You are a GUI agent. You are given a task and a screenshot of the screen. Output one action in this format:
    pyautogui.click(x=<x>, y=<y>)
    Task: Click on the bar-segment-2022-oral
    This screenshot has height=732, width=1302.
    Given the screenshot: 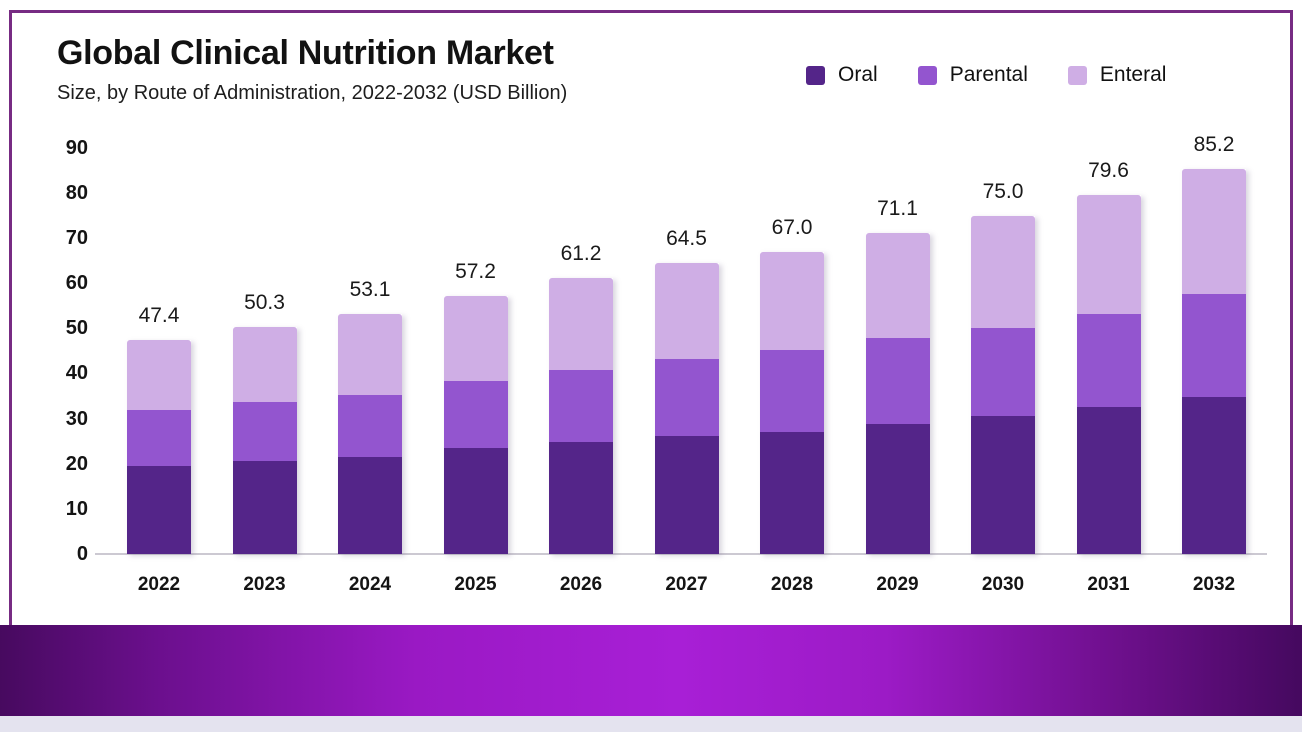 What is the action you would take?
    pyautogui.click(x=159, y=510)
    